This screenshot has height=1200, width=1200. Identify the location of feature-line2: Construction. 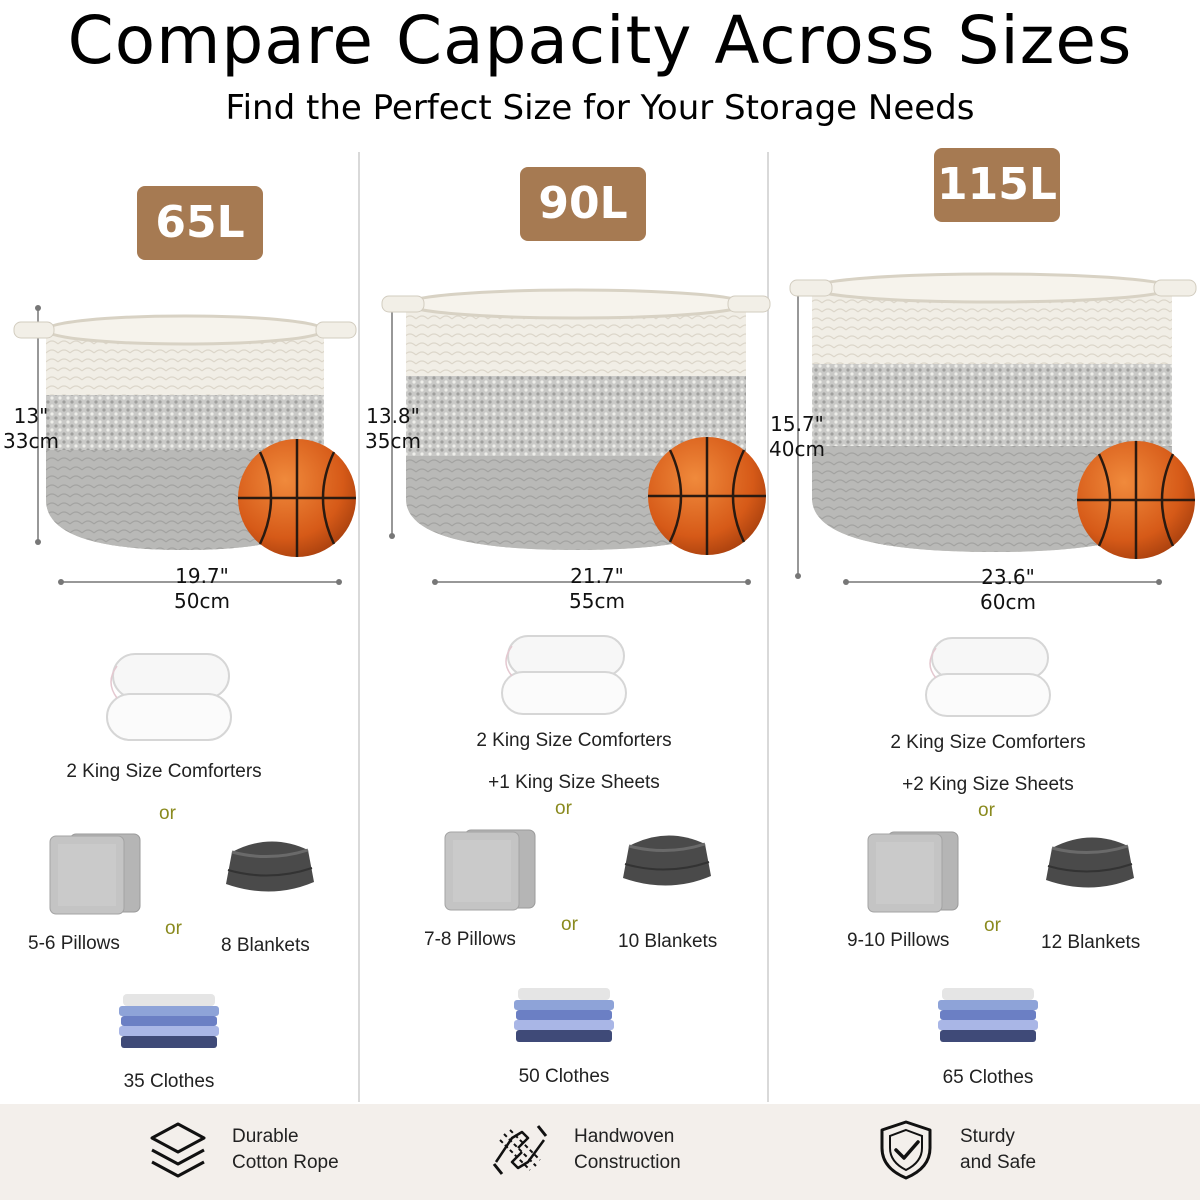
(627, 1162).